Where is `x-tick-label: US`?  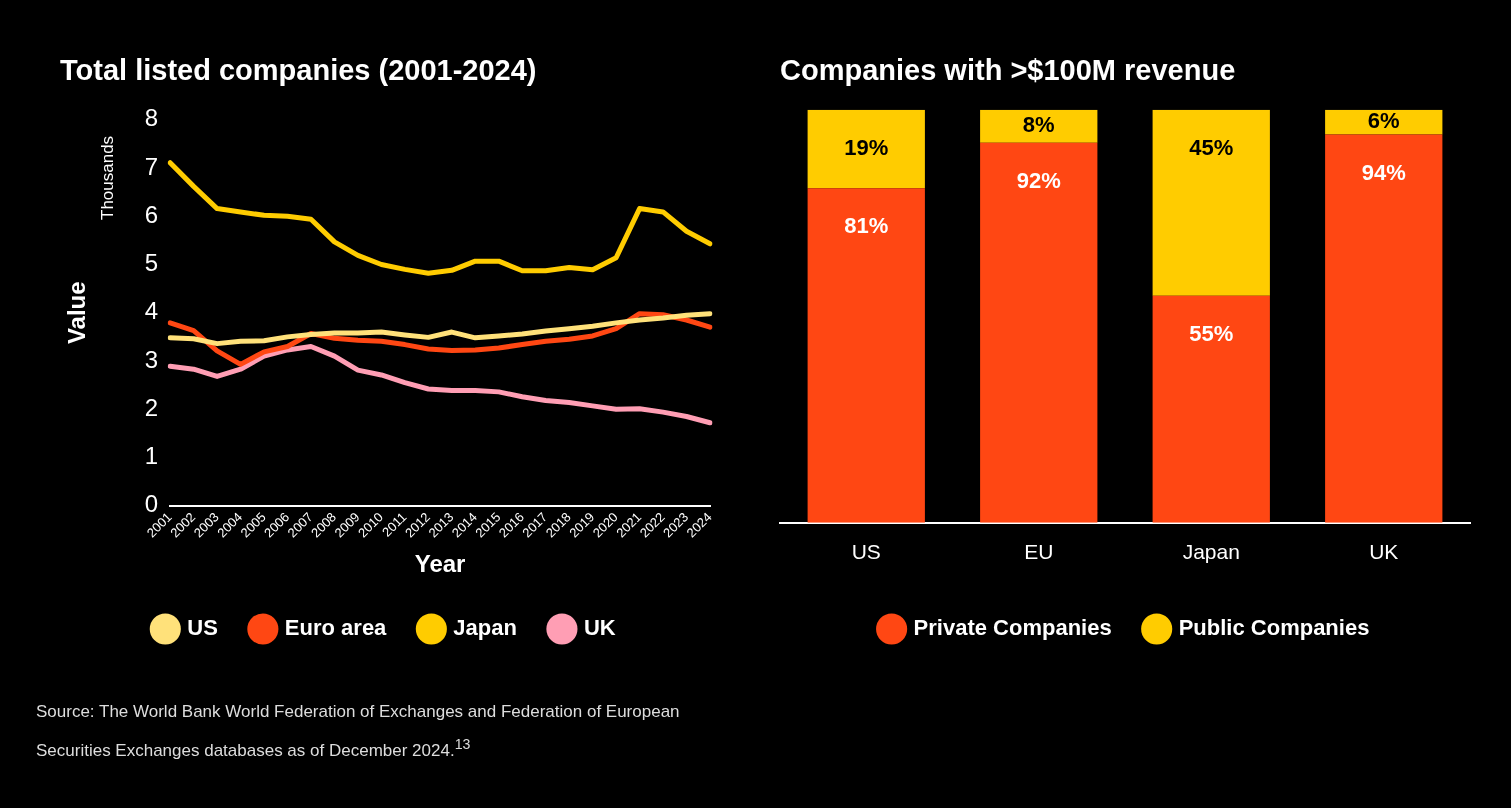 x-tick-label: US is located at coordinates (866, 552).